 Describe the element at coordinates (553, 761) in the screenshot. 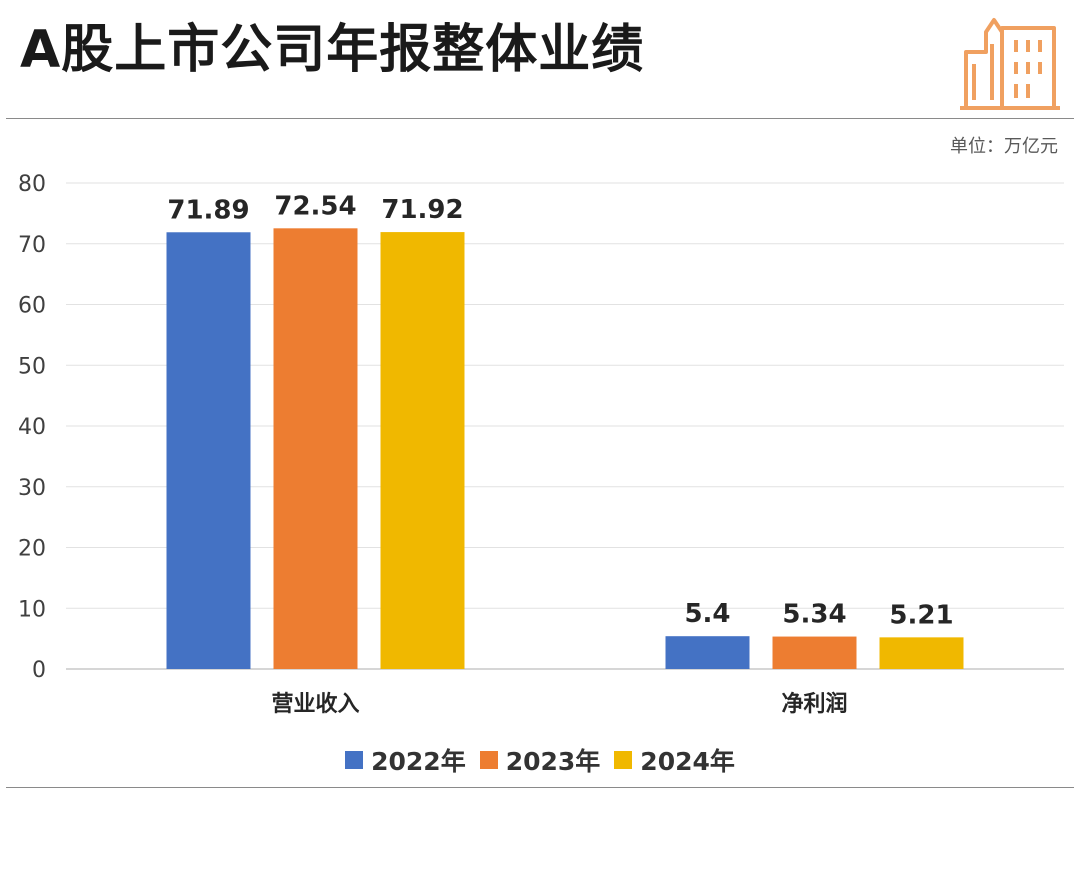

I see `legend-label-2023: 2023年` at that location.